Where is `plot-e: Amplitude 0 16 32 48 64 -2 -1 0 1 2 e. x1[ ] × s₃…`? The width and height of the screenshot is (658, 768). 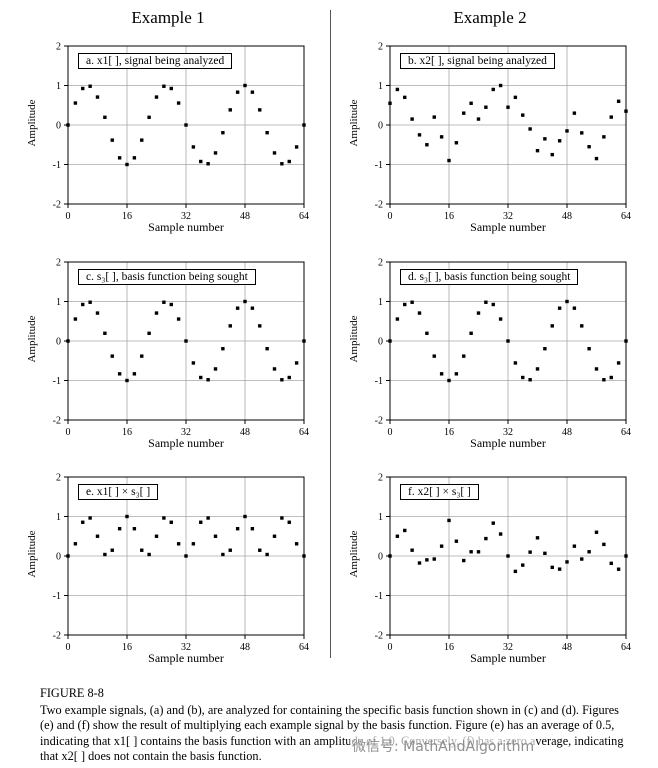
plot-e: Amplitude 0 16 32 48 64 -2 -1 0 1 2 e. x1[ ] × s₃… is located at coordinates (168, 569).